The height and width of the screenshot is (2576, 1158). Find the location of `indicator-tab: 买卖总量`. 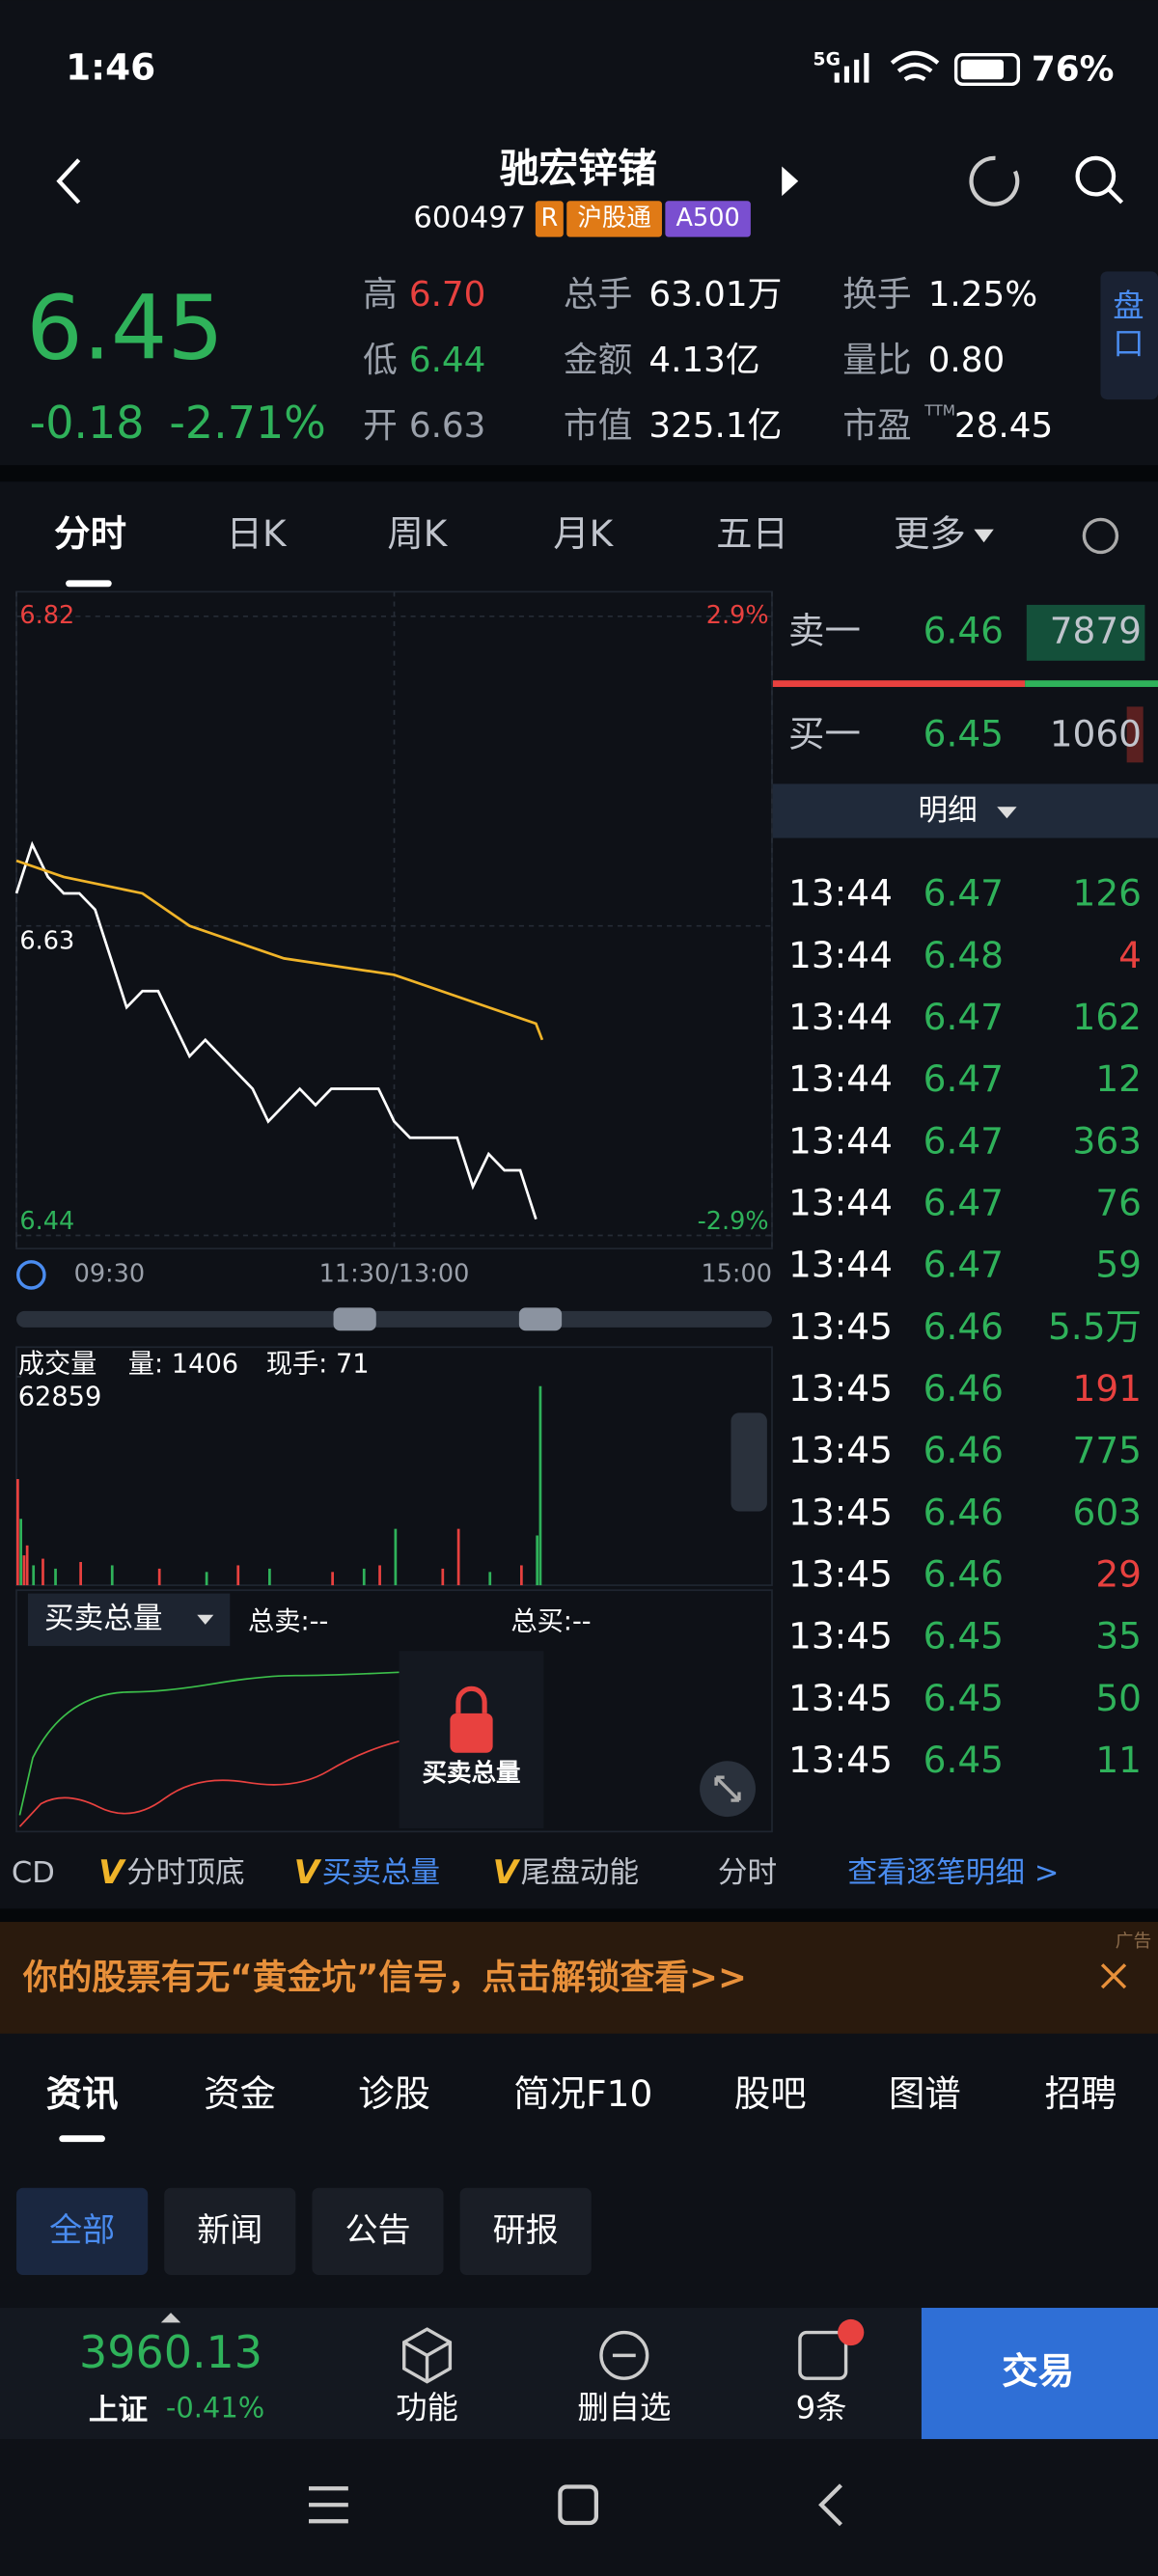

indicator-tab: 买卖总量 is located at coordinates (381, 1873).